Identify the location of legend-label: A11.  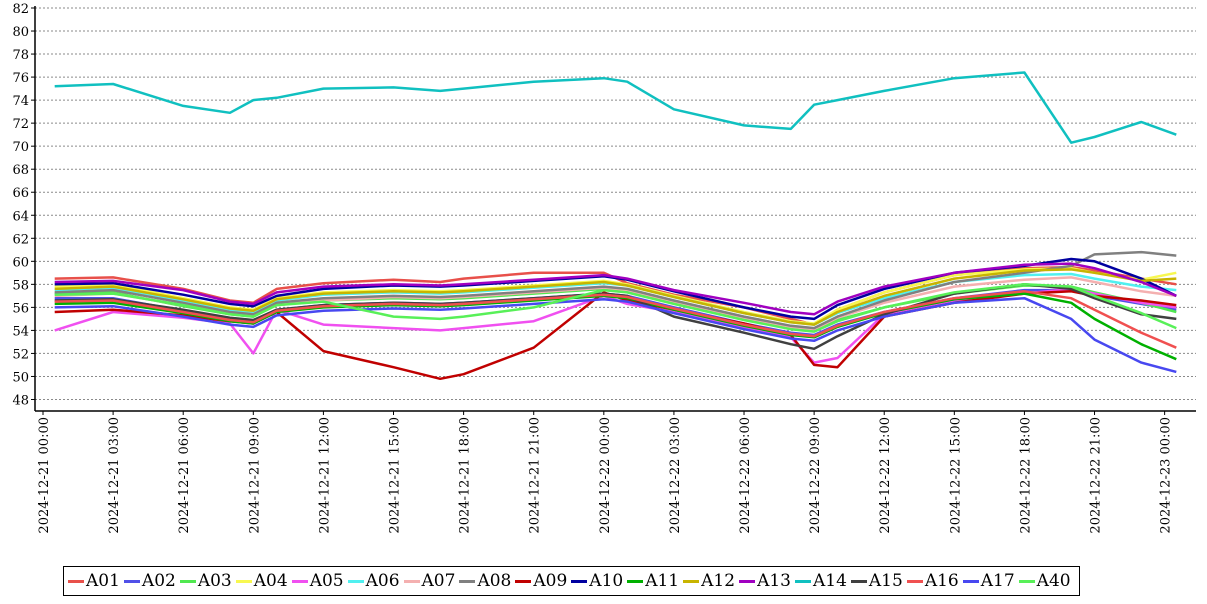
(662, 581).